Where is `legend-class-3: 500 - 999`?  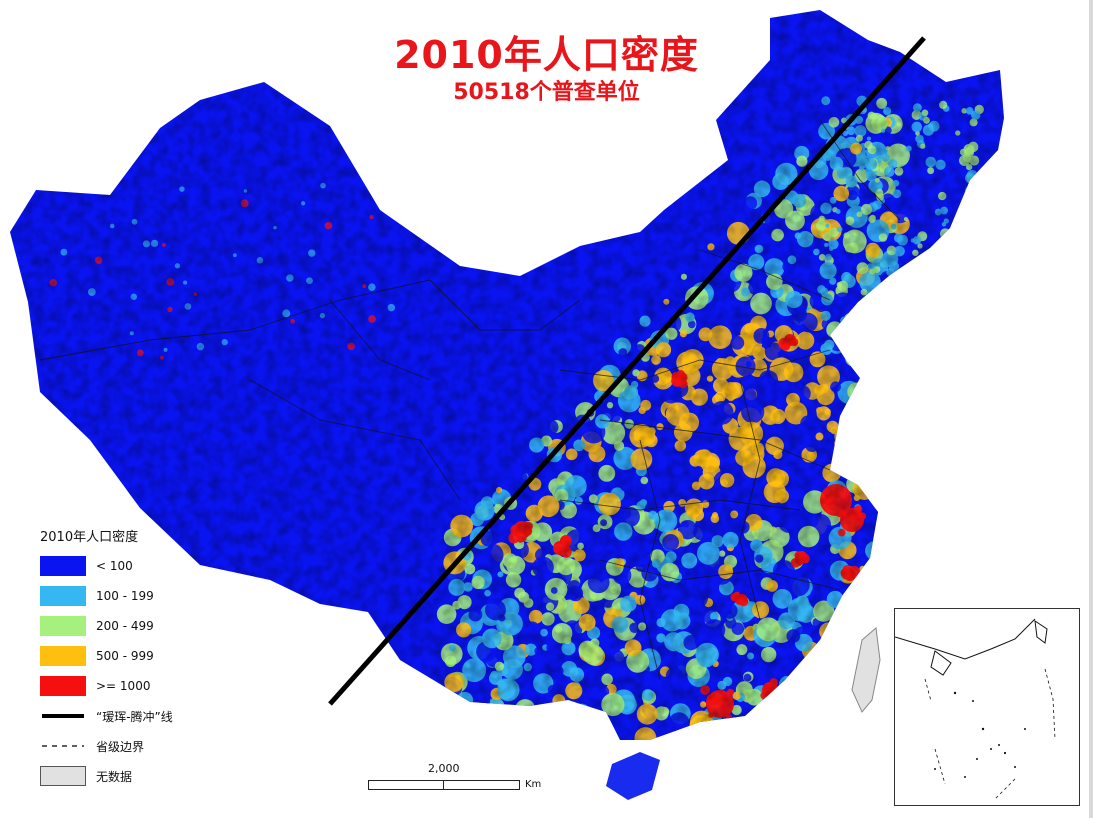
legend-class-3: 500 - 999 is located at coordinates (106, 656).